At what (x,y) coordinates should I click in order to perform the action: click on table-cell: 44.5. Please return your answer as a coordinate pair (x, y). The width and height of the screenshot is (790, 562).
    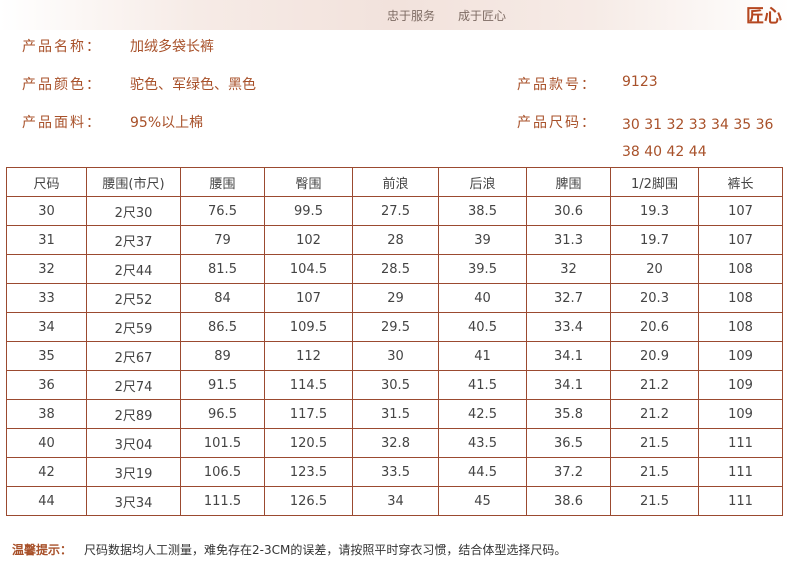
    Looking at the image, I should click on (482, 472).